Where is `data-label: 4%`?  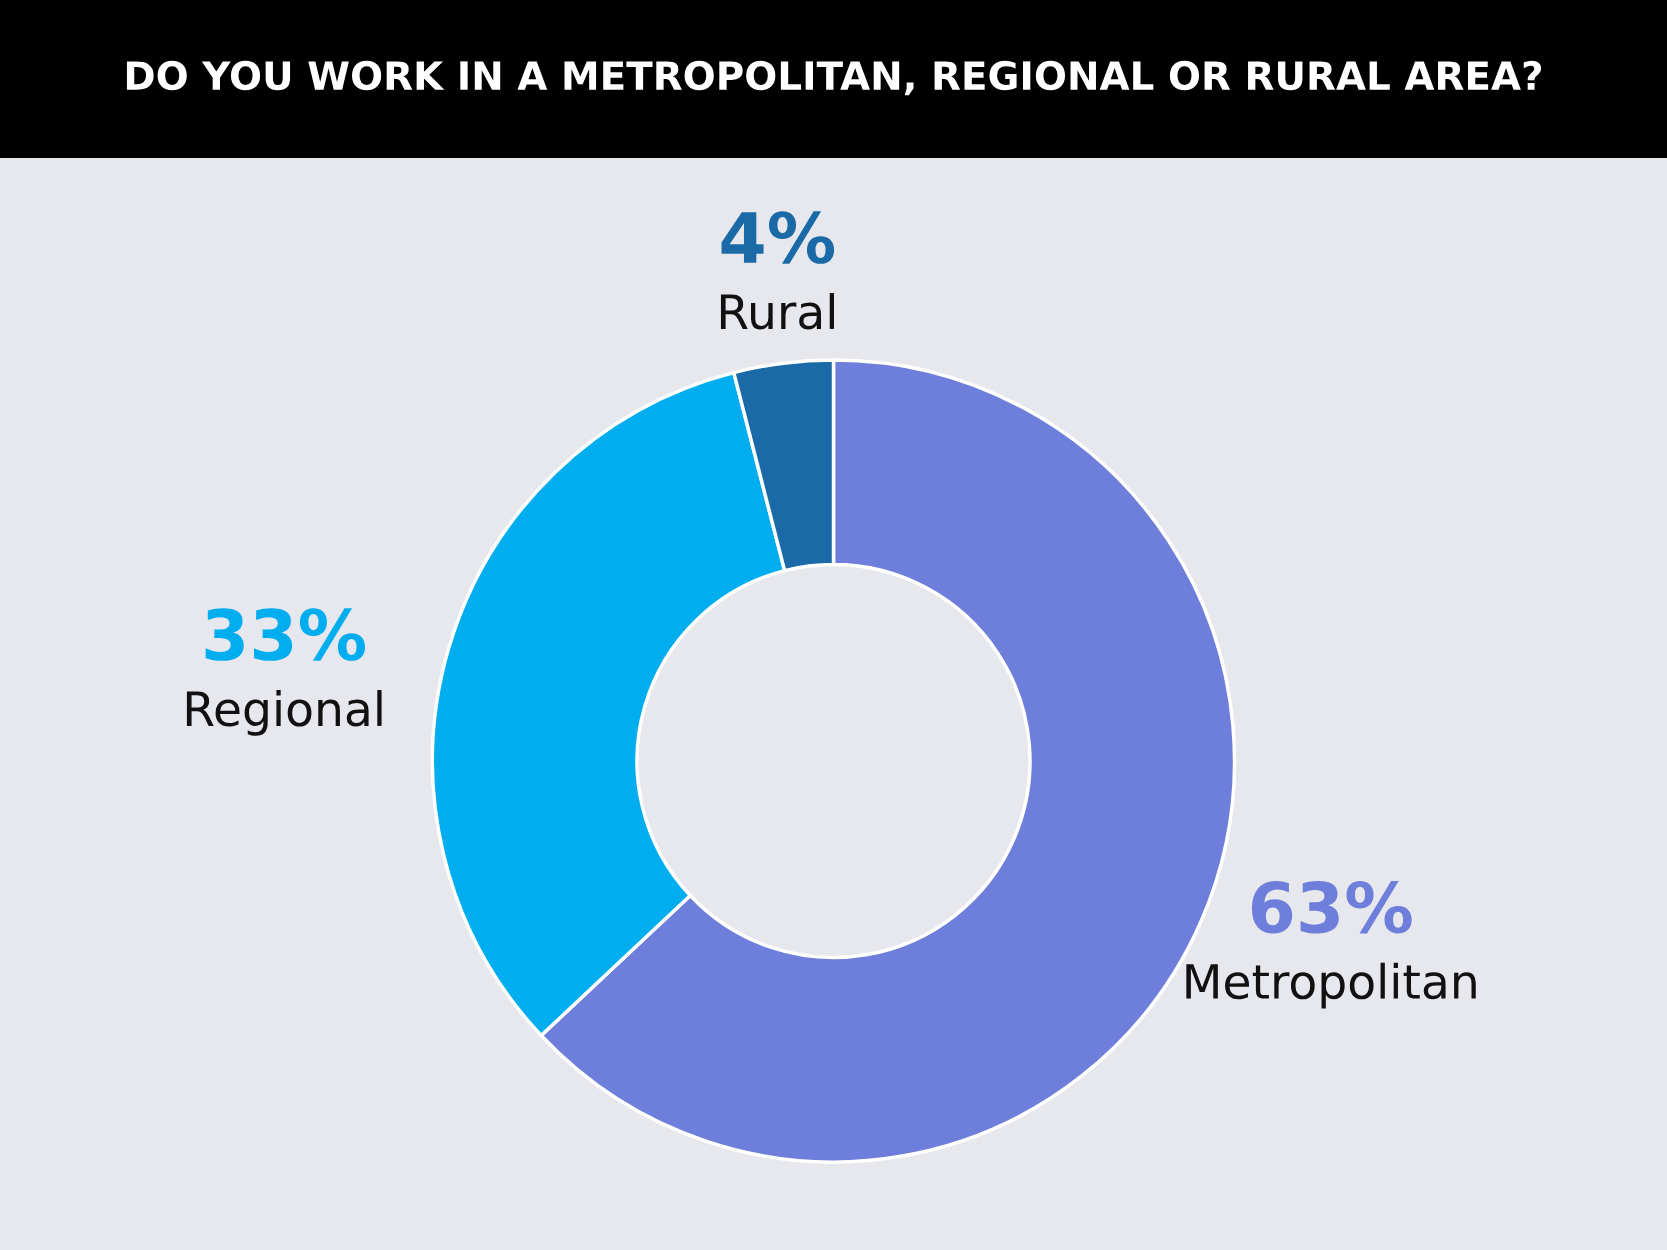
data-label: 4% is located at coordinates (778, 237).